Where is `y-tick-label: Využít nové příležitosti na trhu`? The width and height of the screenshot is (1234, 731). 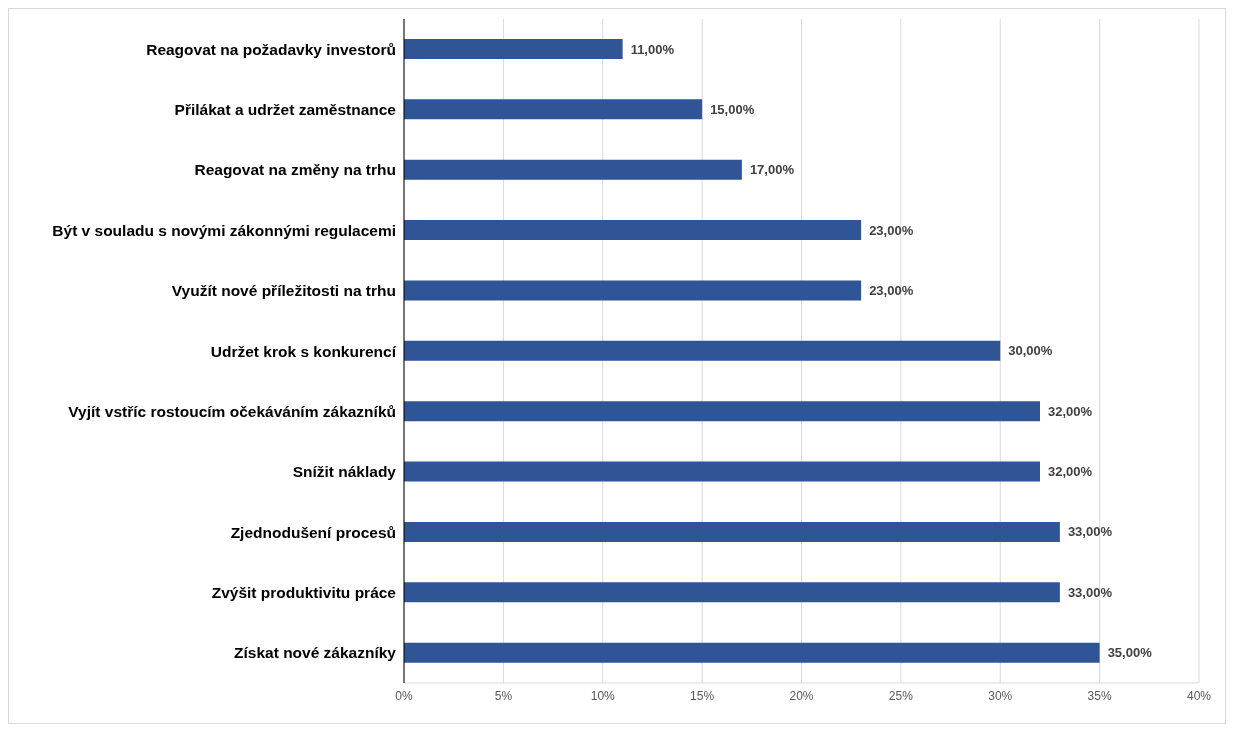
y-tick-label: Využít nové příležitosti na trhu is located at coordinates (283, 291).